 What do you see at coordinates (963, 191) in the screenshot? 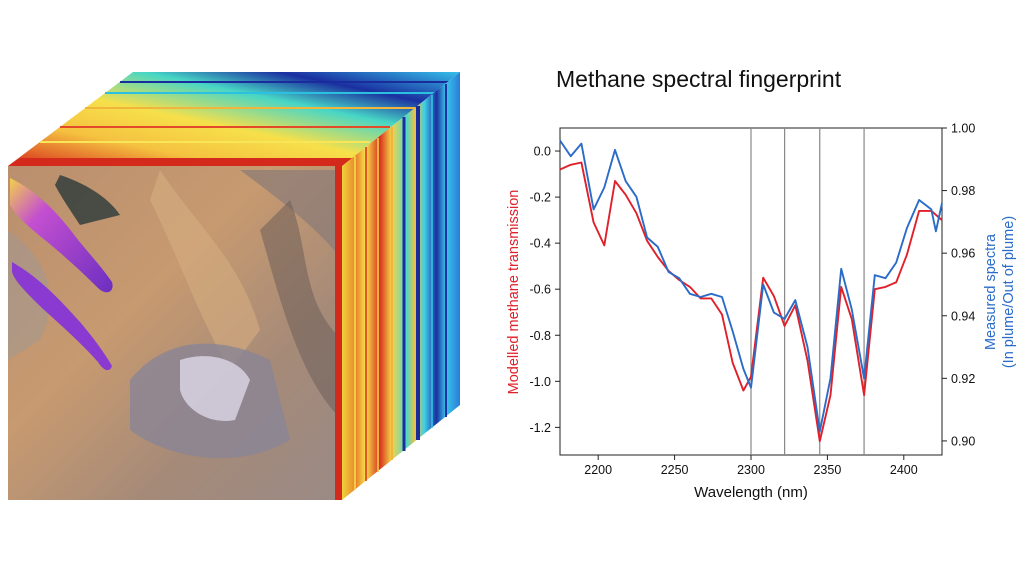
I see `y-tick-label-right: 0.98` at bounding box center [963, 191].